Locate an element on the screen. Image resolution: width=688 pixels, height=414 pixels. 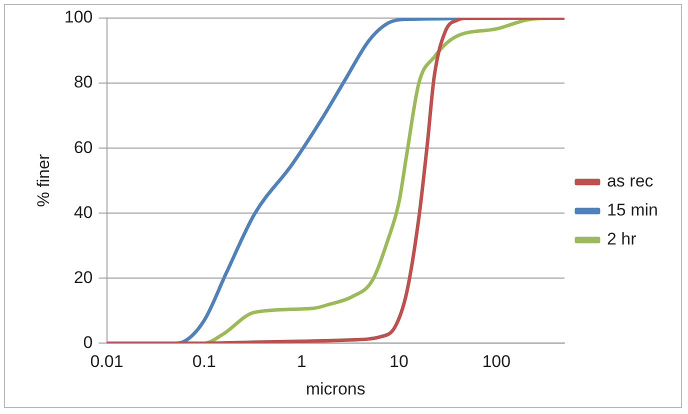
legend-label: as rec is located at coordinates (630, 181).